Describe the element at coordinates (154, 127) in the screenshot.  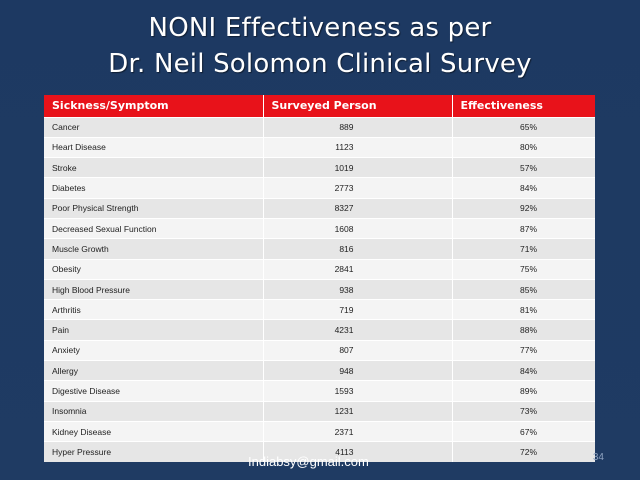
I see `cell-sickness: Cancer` at that location.